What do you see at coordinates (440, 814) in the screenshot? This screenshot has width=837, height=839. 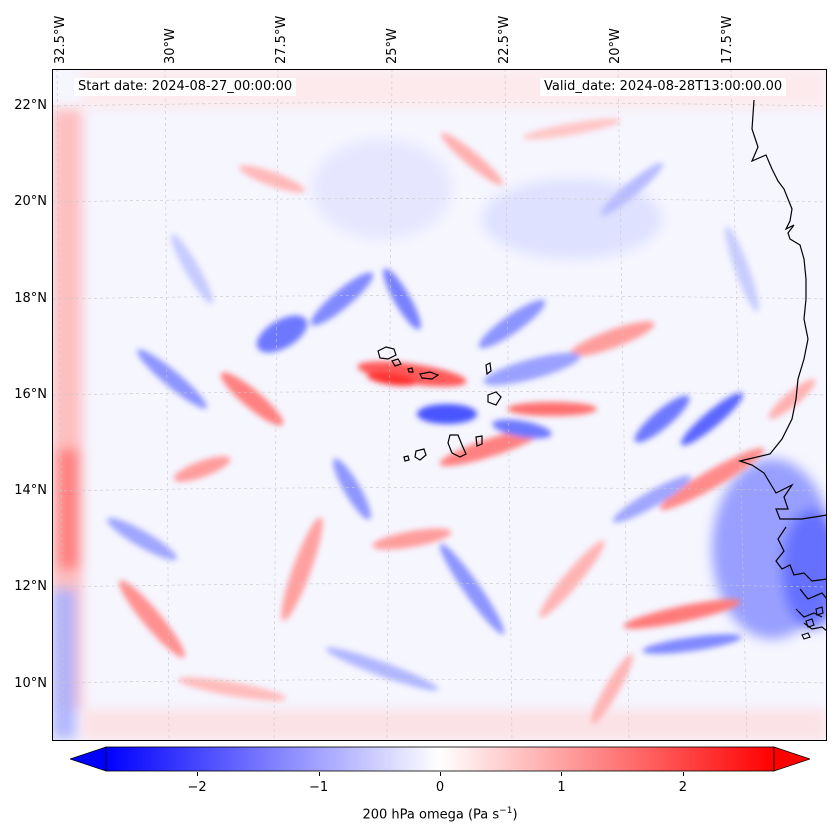 I see `colorbar-label: 200 hPa omega (Pa s−1)` at bounding box center [440, 814].